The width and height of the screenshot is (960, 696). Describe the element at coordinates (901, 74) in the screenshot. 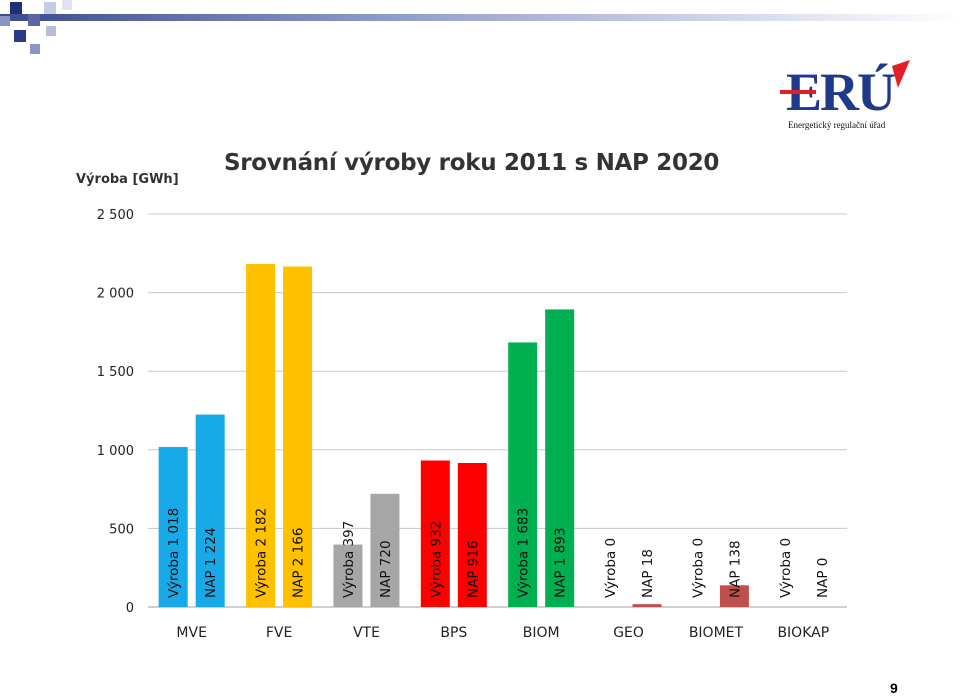

I see `logo-red-accent` at that location.